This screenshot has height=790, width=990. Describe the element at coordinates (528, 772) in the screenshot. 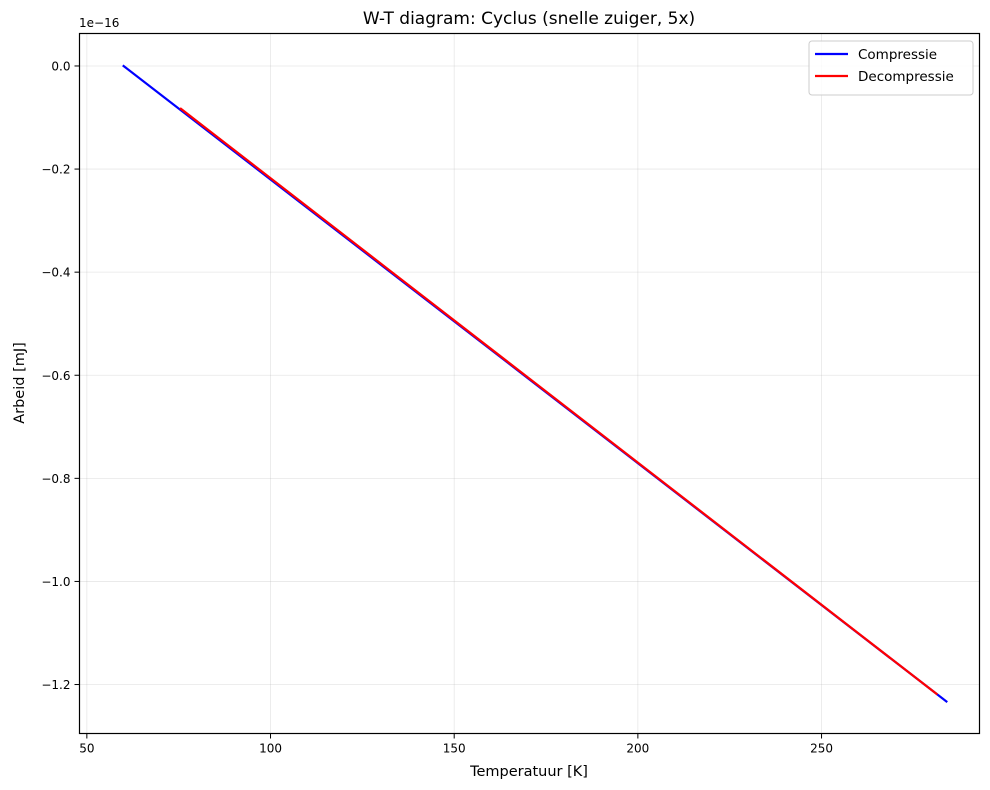

I see `x-axis-label: Temperatuur [K]` at that location.